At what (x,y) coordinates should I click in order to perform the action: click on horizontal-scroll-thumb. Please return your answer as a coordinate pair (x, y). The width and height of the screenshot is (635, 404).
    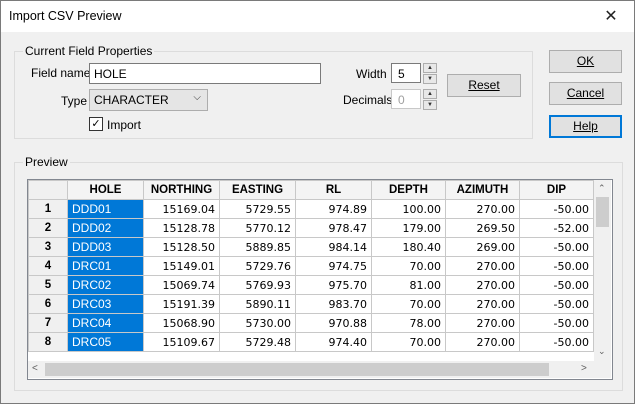
    Looking at the image, I should click on (297, 369).